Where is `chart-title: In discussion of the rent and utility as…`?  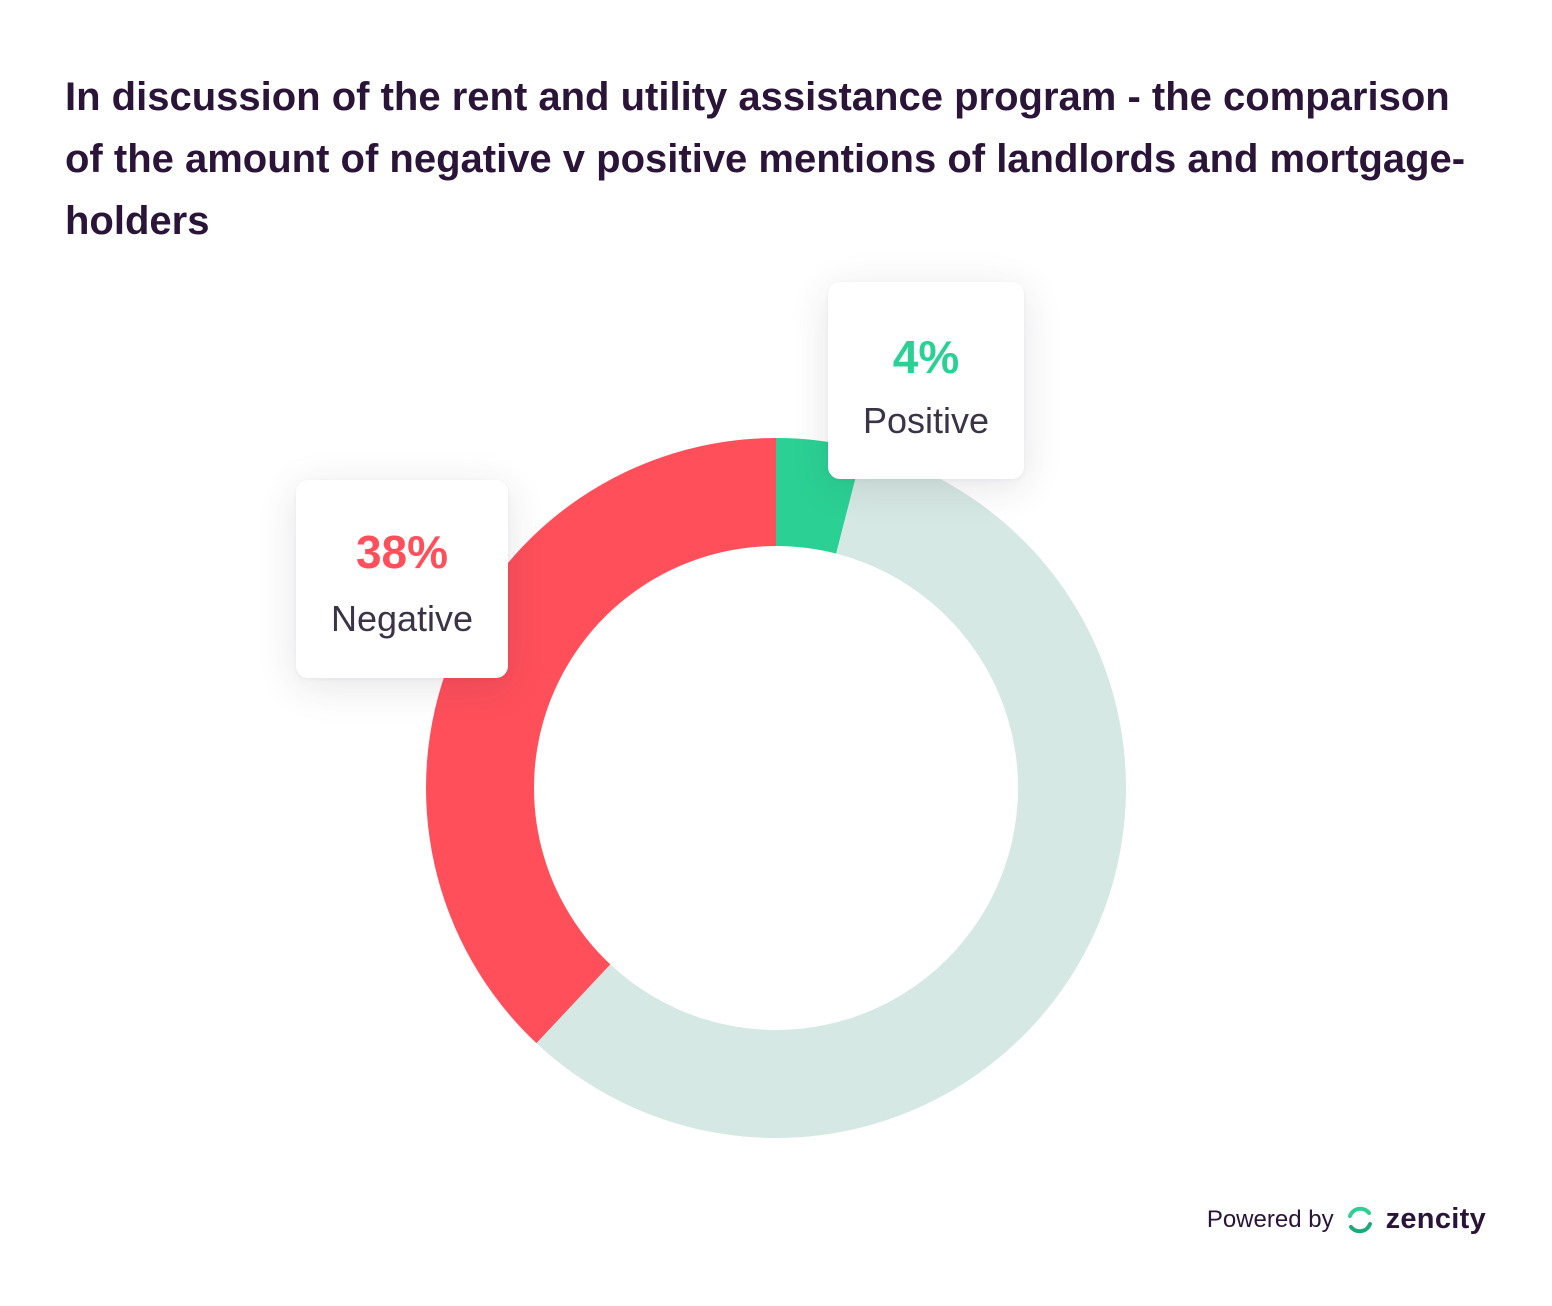 chart-title: In discussion of the rent and utility as… is located at coordinates (765, 159).